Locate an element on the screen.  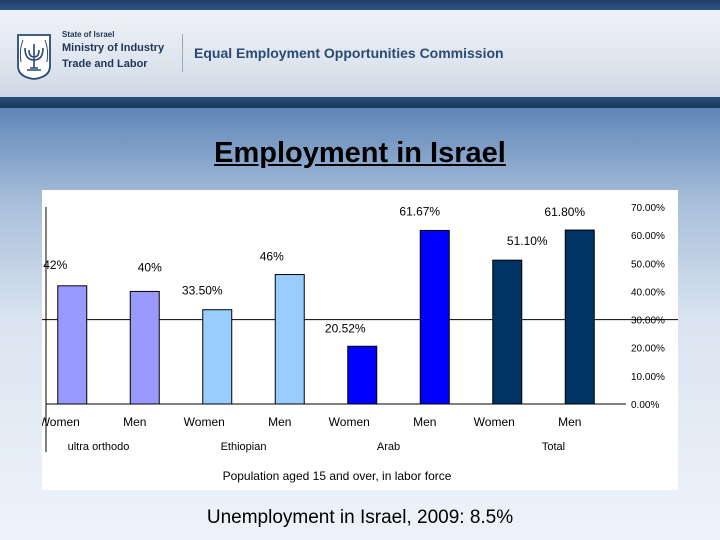
x-group-label: Total is located at coordinates (553, 447).